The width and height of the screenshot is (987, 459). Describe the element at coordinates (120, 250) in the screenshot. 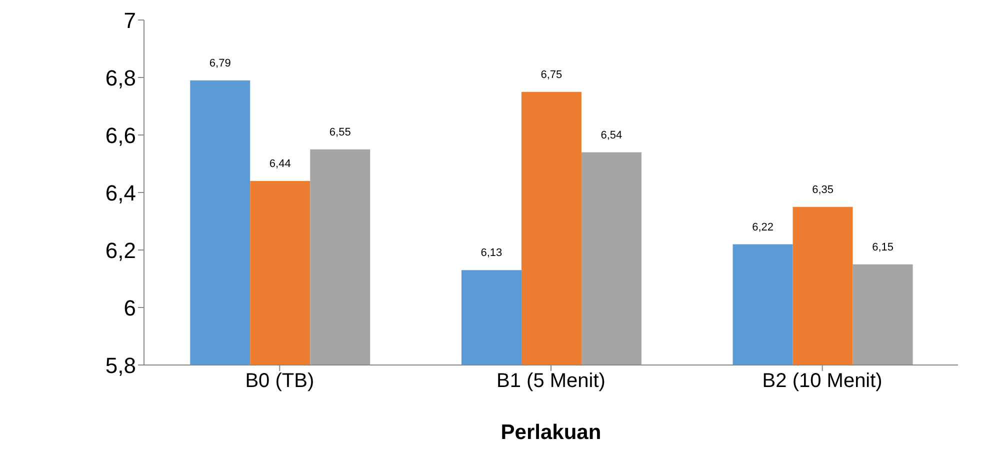

I see `y-tick-label: 6,2` at that location.